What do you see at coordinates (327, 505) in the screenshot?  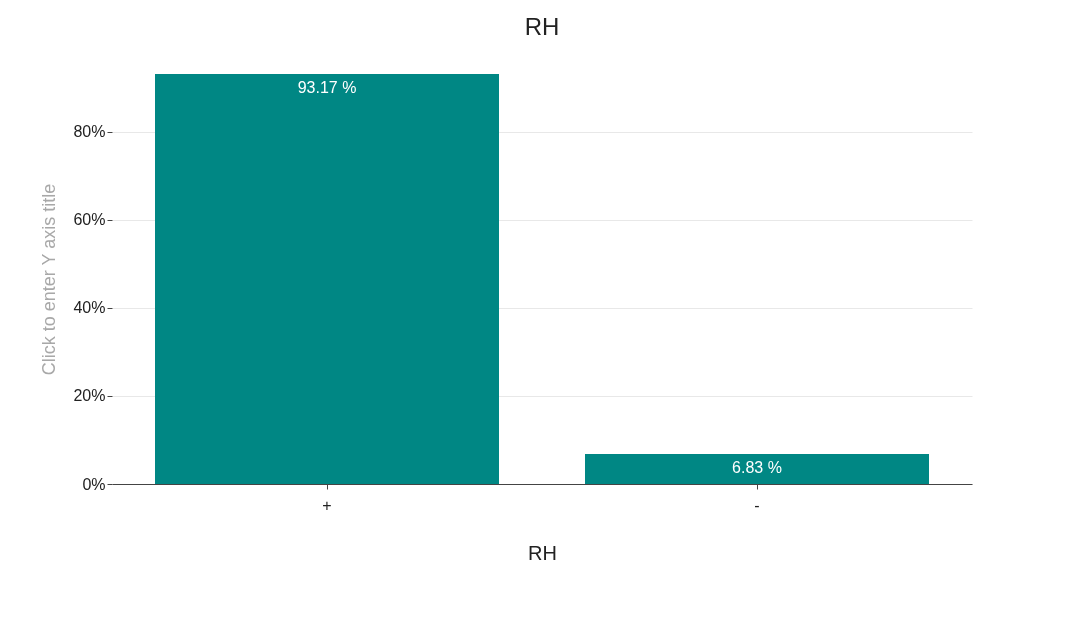 I see `x-tick-label: +` at bounding box center [327, 505].